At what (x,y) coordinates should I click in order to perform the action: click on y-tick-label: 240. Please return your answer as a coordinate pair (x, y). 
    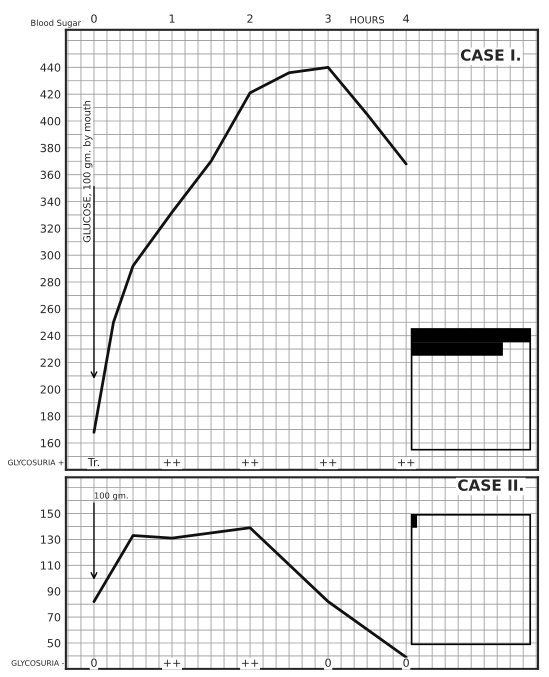
    Looking at the image, I should click on (50, 336).